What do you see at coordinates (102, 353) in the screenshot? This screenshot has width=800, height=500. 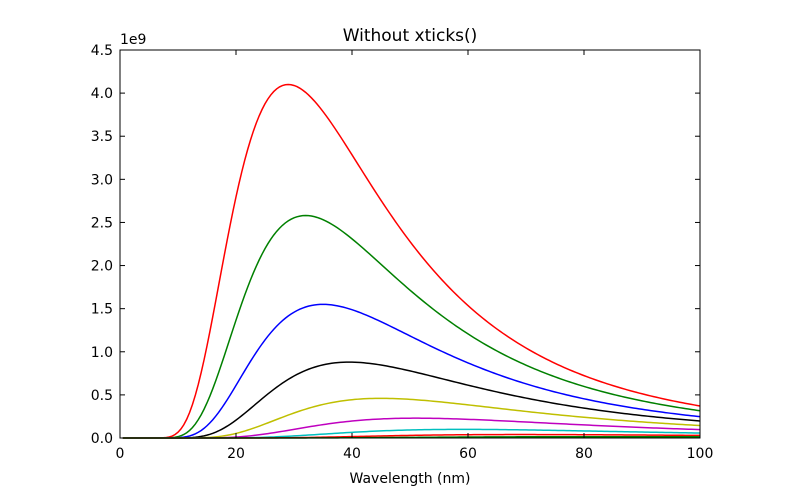 I see `y-tick-label: 1.0` at bounding box center [102, 353].